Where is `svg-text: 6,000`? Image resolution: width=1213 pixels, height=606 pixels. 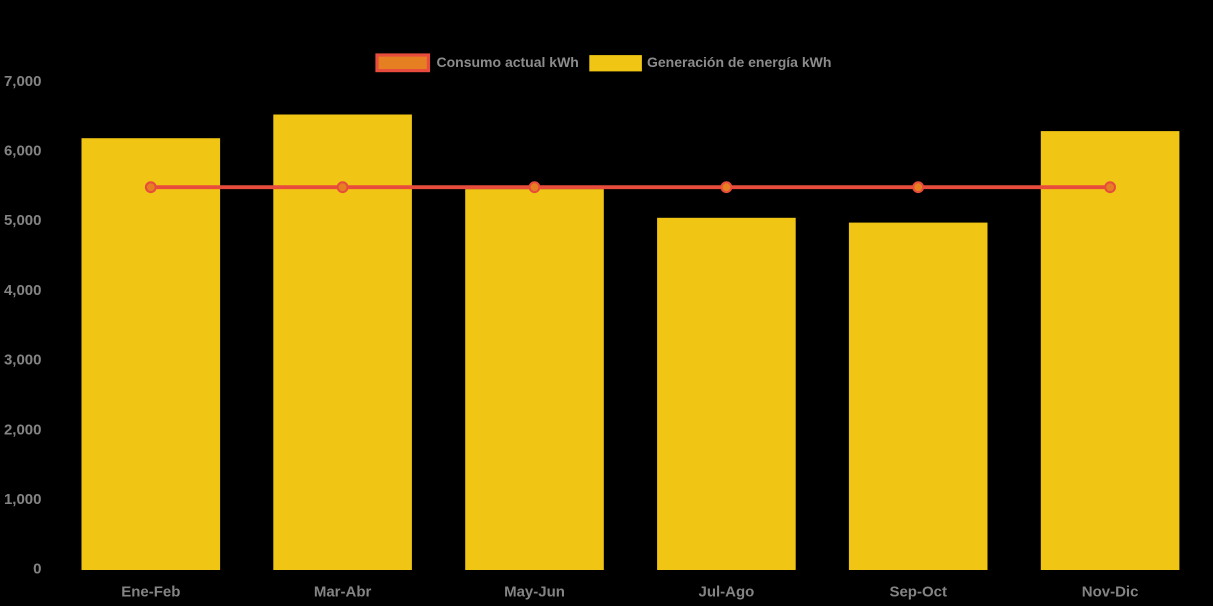
svg-text: 6,000 is located at coordinates (23, 151).